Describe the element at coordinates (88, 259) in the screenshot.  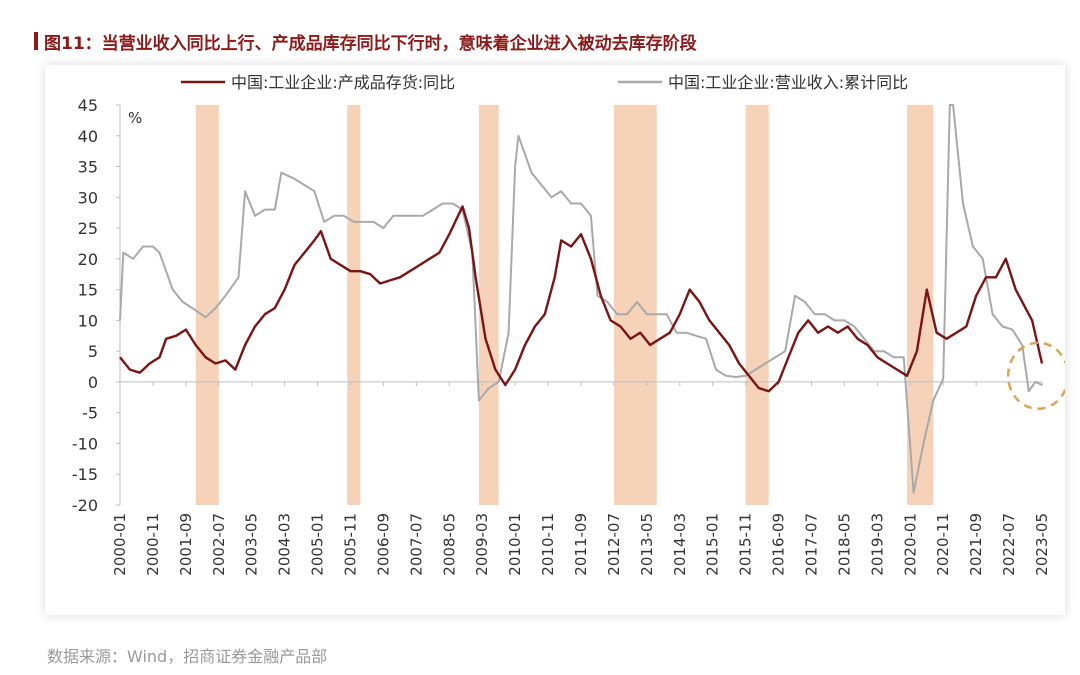
I see `y-tick-label: 20` at that location.